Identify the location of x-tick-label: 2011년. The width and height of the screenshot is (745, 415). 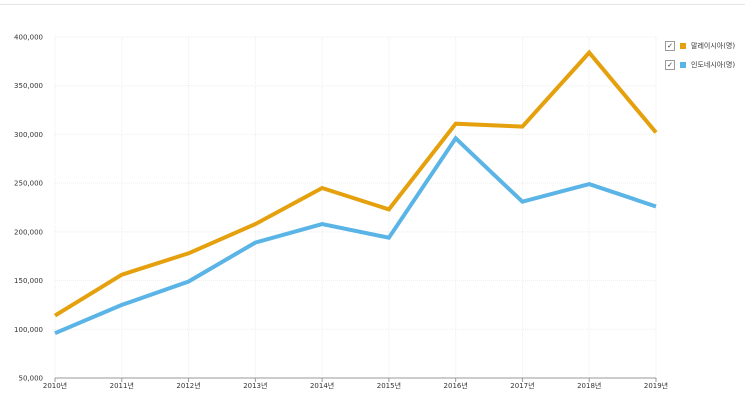
(122, 385).